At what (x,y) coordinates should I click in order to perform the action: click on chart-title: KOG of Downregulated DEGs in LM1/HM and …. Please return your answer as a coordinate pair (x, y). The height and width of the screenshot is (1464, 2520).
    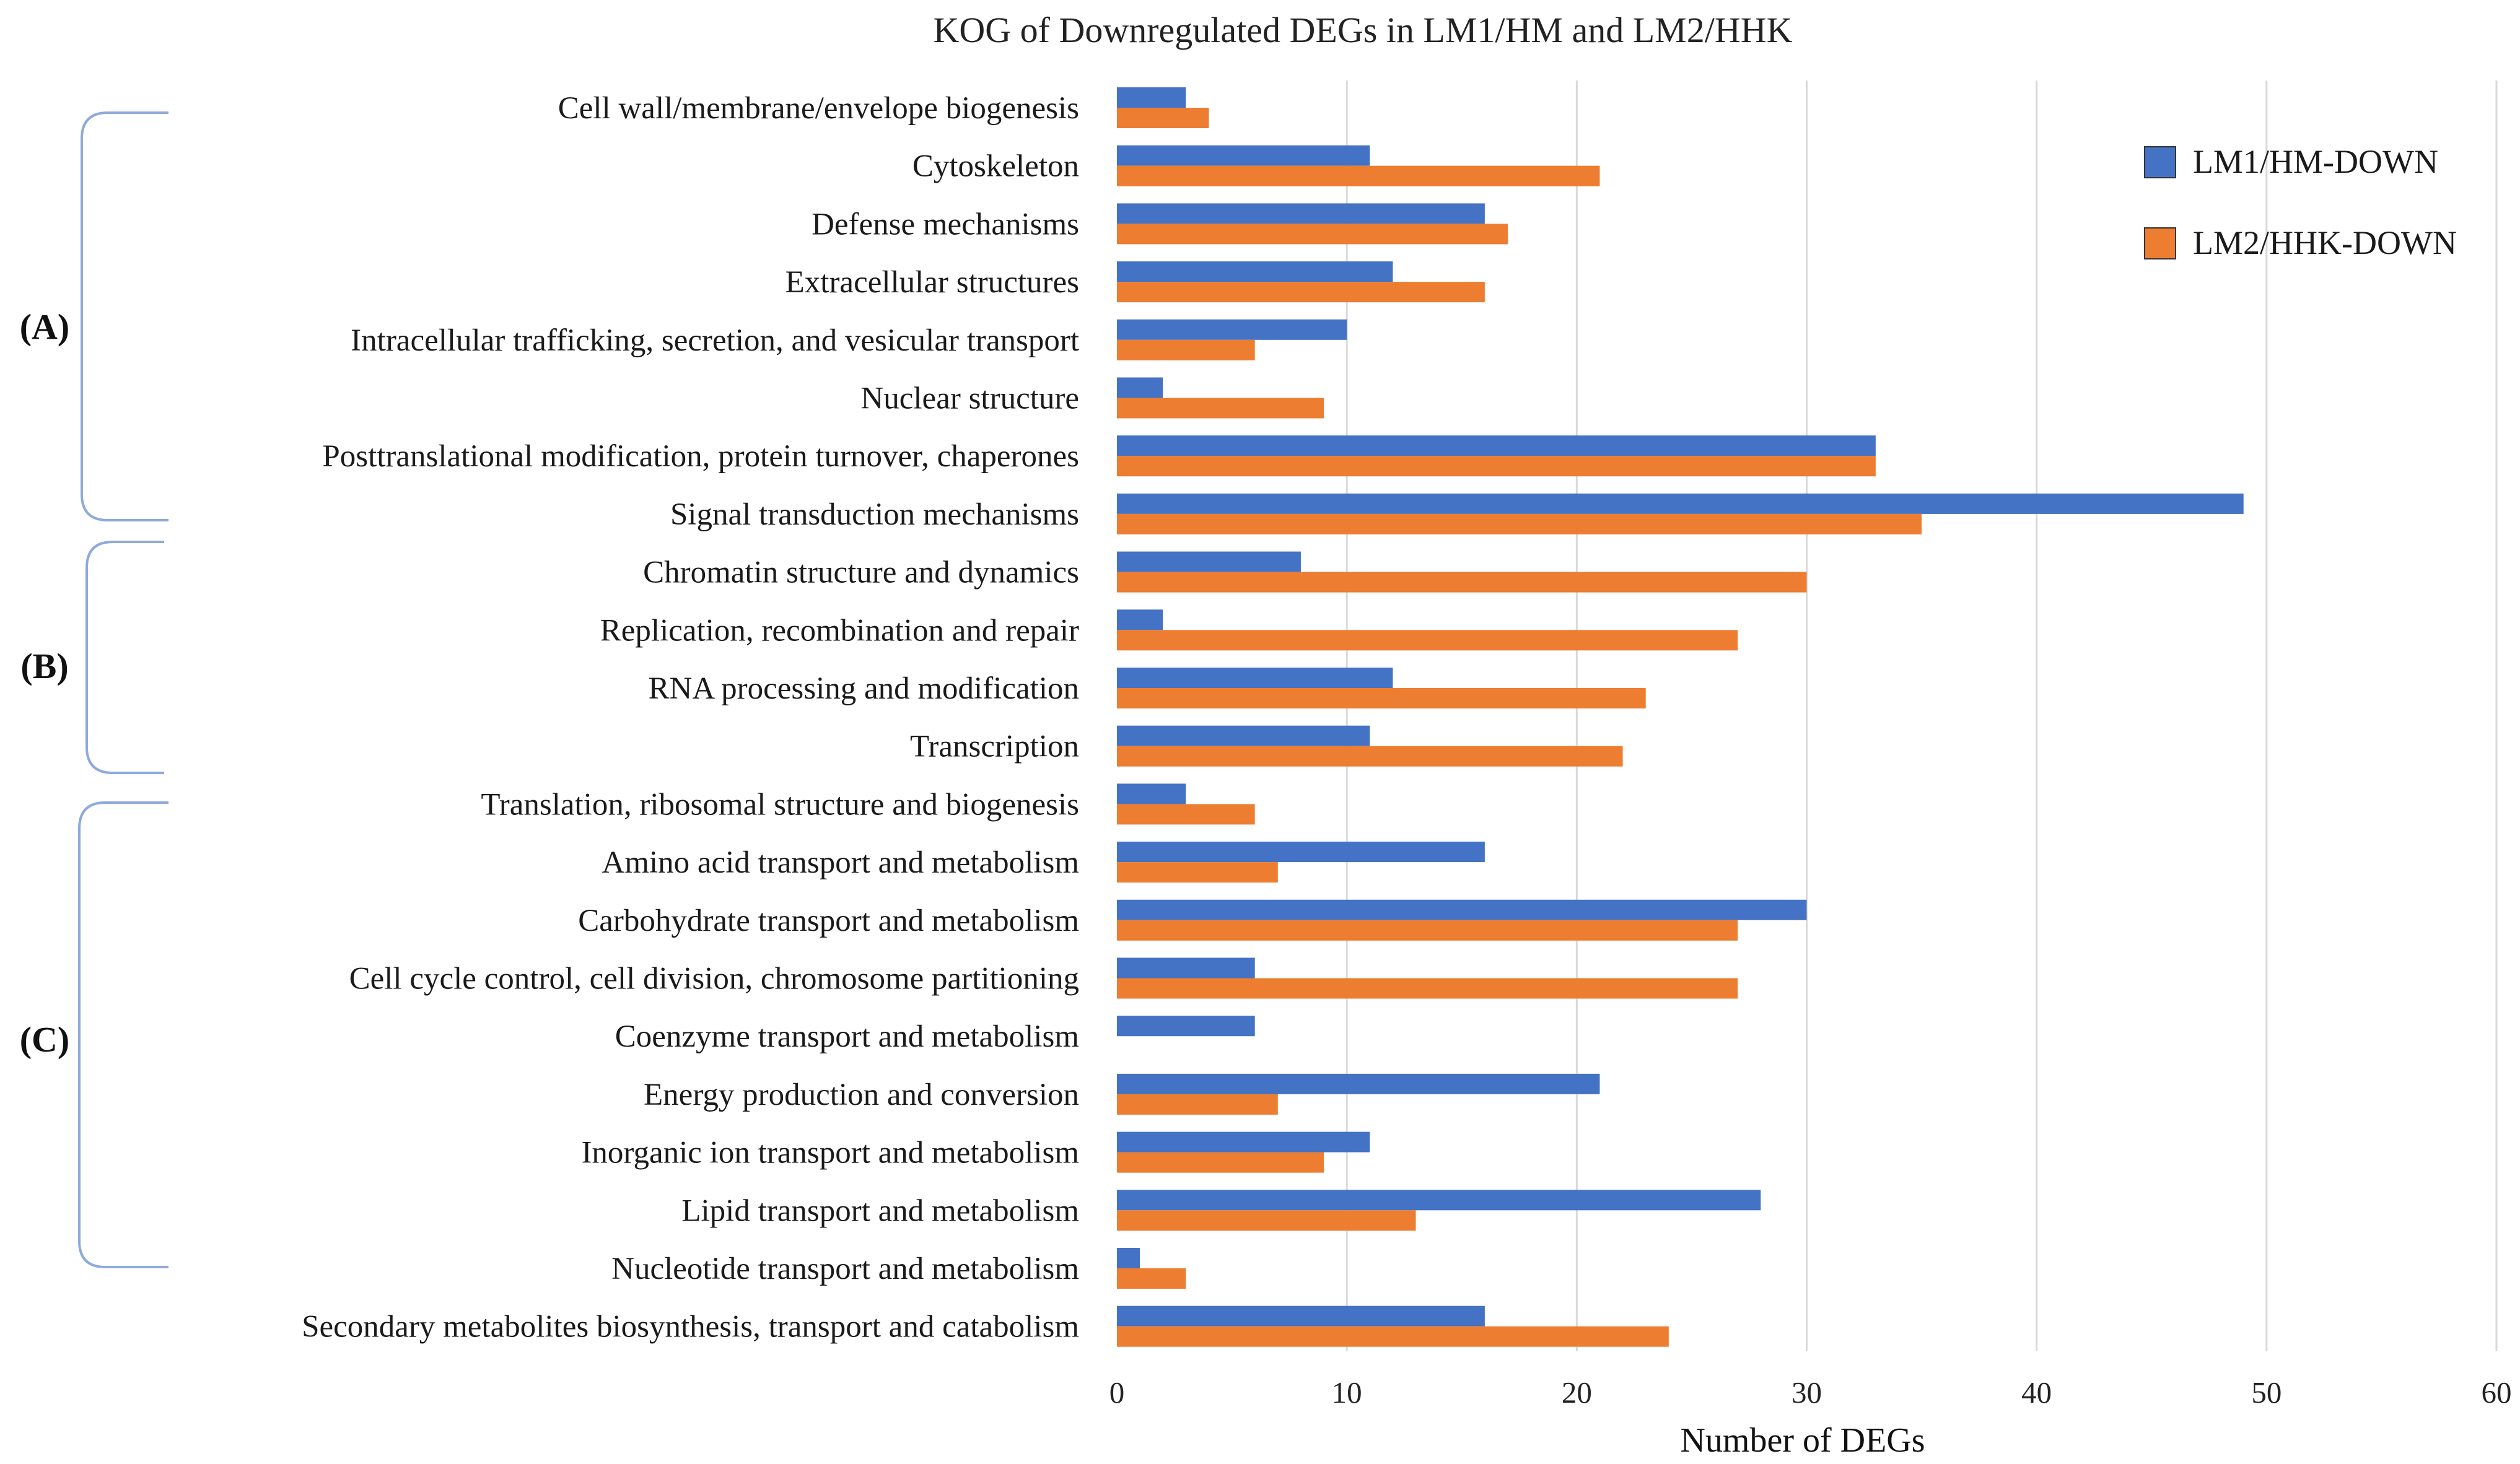
    Looking at the image, I should click on (1363, 30).